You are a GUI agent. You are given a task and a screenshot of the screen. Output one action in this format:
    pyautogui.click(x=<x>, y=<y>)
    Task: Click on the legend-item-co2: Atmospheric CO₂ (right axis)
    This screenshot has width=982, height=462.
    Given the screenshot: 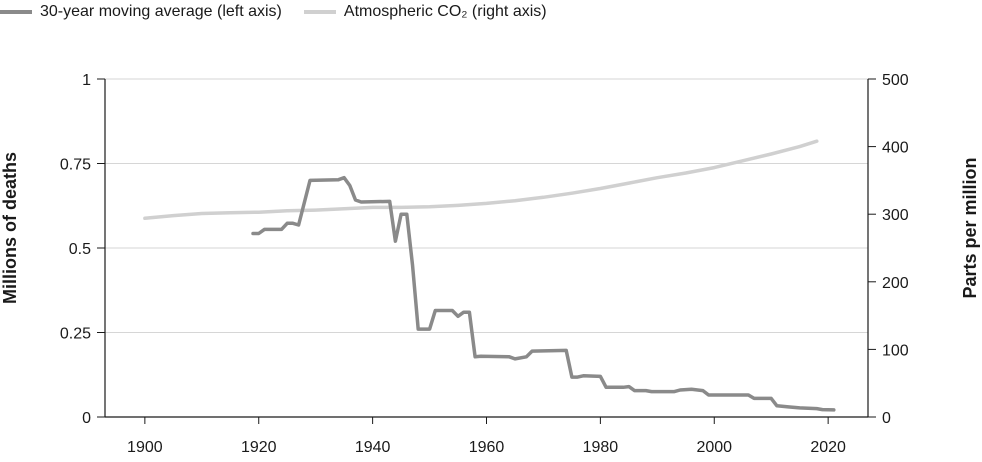 What is the action you would take?
    pyautogui.click(x=425, y=12)
    